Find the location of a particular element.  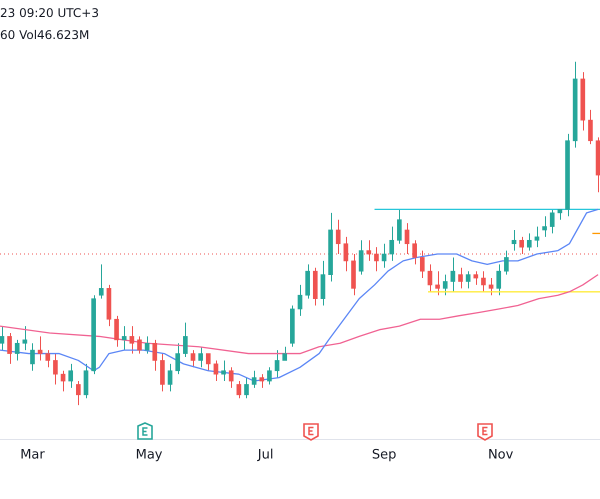

x-tick-label: May is located at coordinates (149, 455).